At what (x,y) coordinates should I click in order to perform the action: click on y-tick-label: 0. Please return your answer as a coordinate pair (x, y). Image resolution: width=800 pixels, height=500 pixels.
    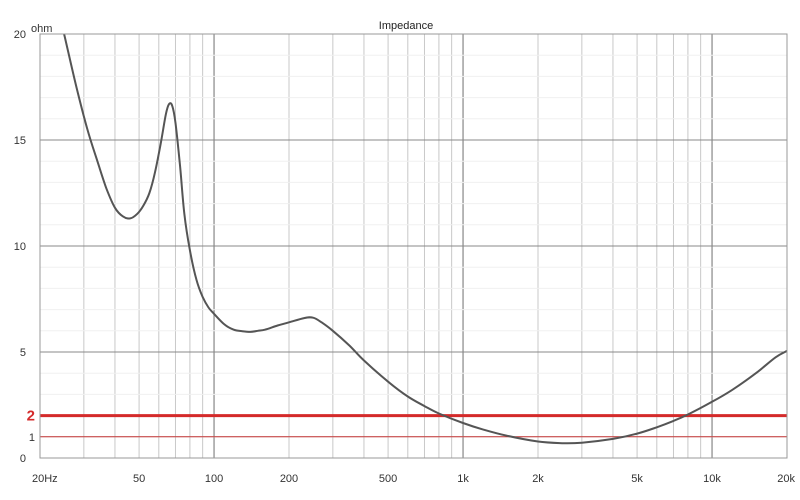
    Looking at the image, I should click on (23, 459).